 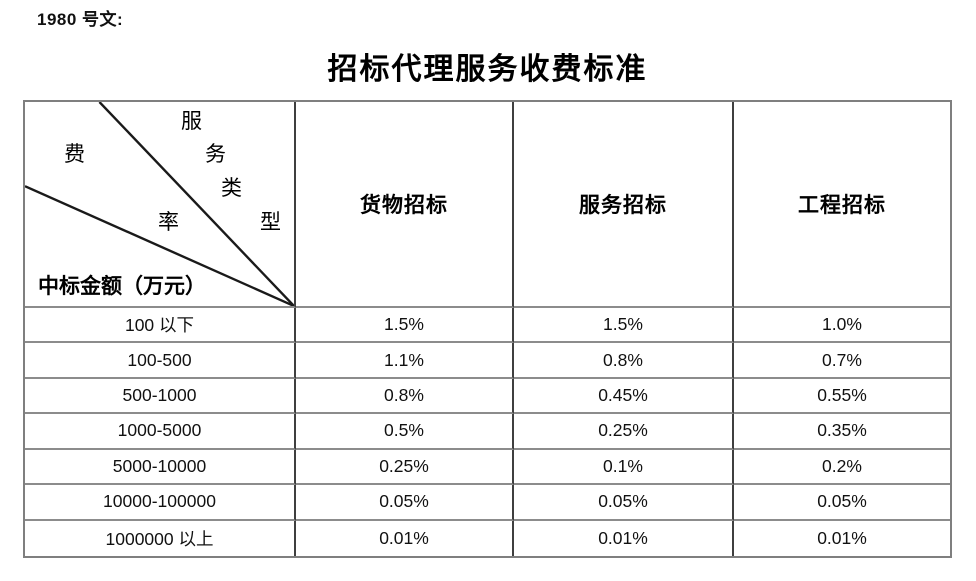 What do you see at coordinates (624, 396) in the screenshot?
I see `rate-cell: 0.45%` at bounding box center [624, 396].